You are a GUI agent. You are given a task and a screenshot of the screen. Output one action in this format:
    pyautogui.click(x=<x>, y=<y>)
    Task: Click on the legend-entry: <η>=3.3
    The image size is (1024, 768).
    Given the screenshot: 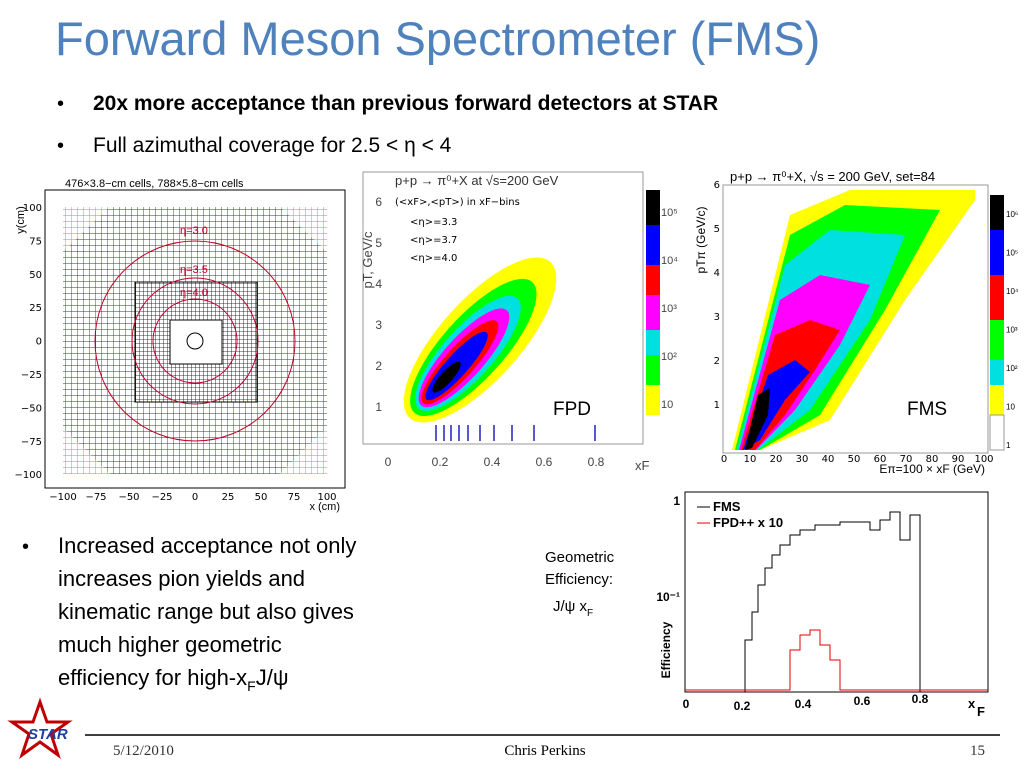 What is the action you would take?
    pyautogui.click(x=433, y=222)
    